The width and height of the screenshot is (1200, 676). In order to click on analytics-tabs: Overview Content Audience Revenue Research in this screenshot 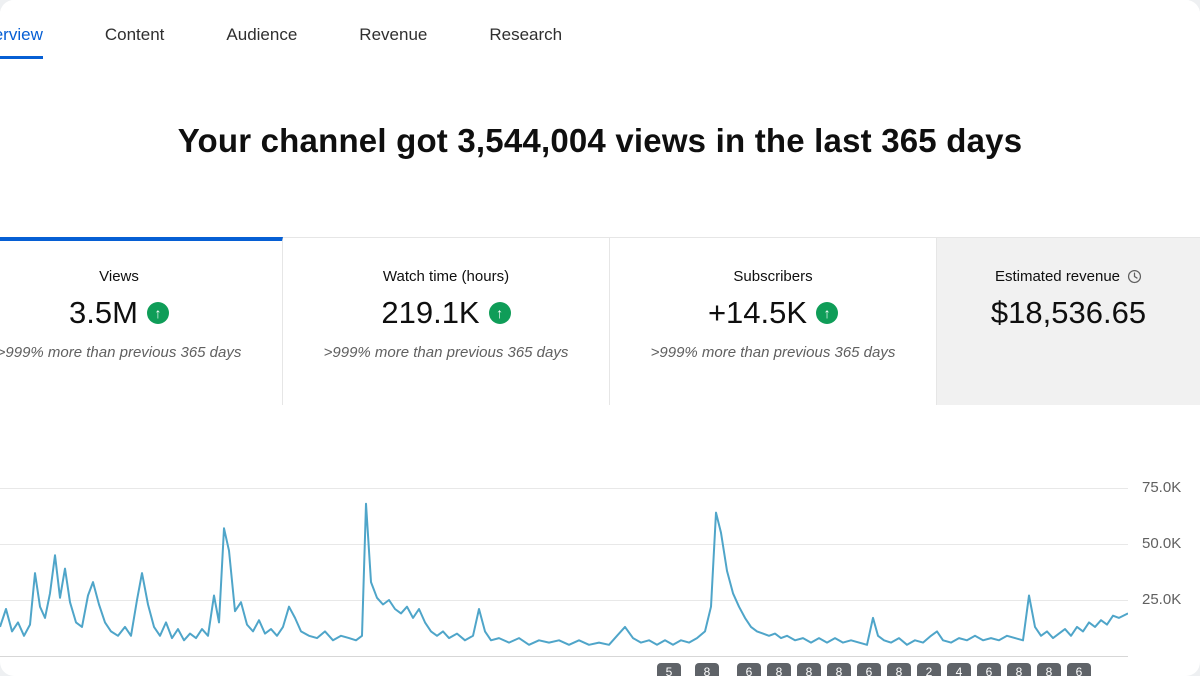, I will do `click(600, 35)`.